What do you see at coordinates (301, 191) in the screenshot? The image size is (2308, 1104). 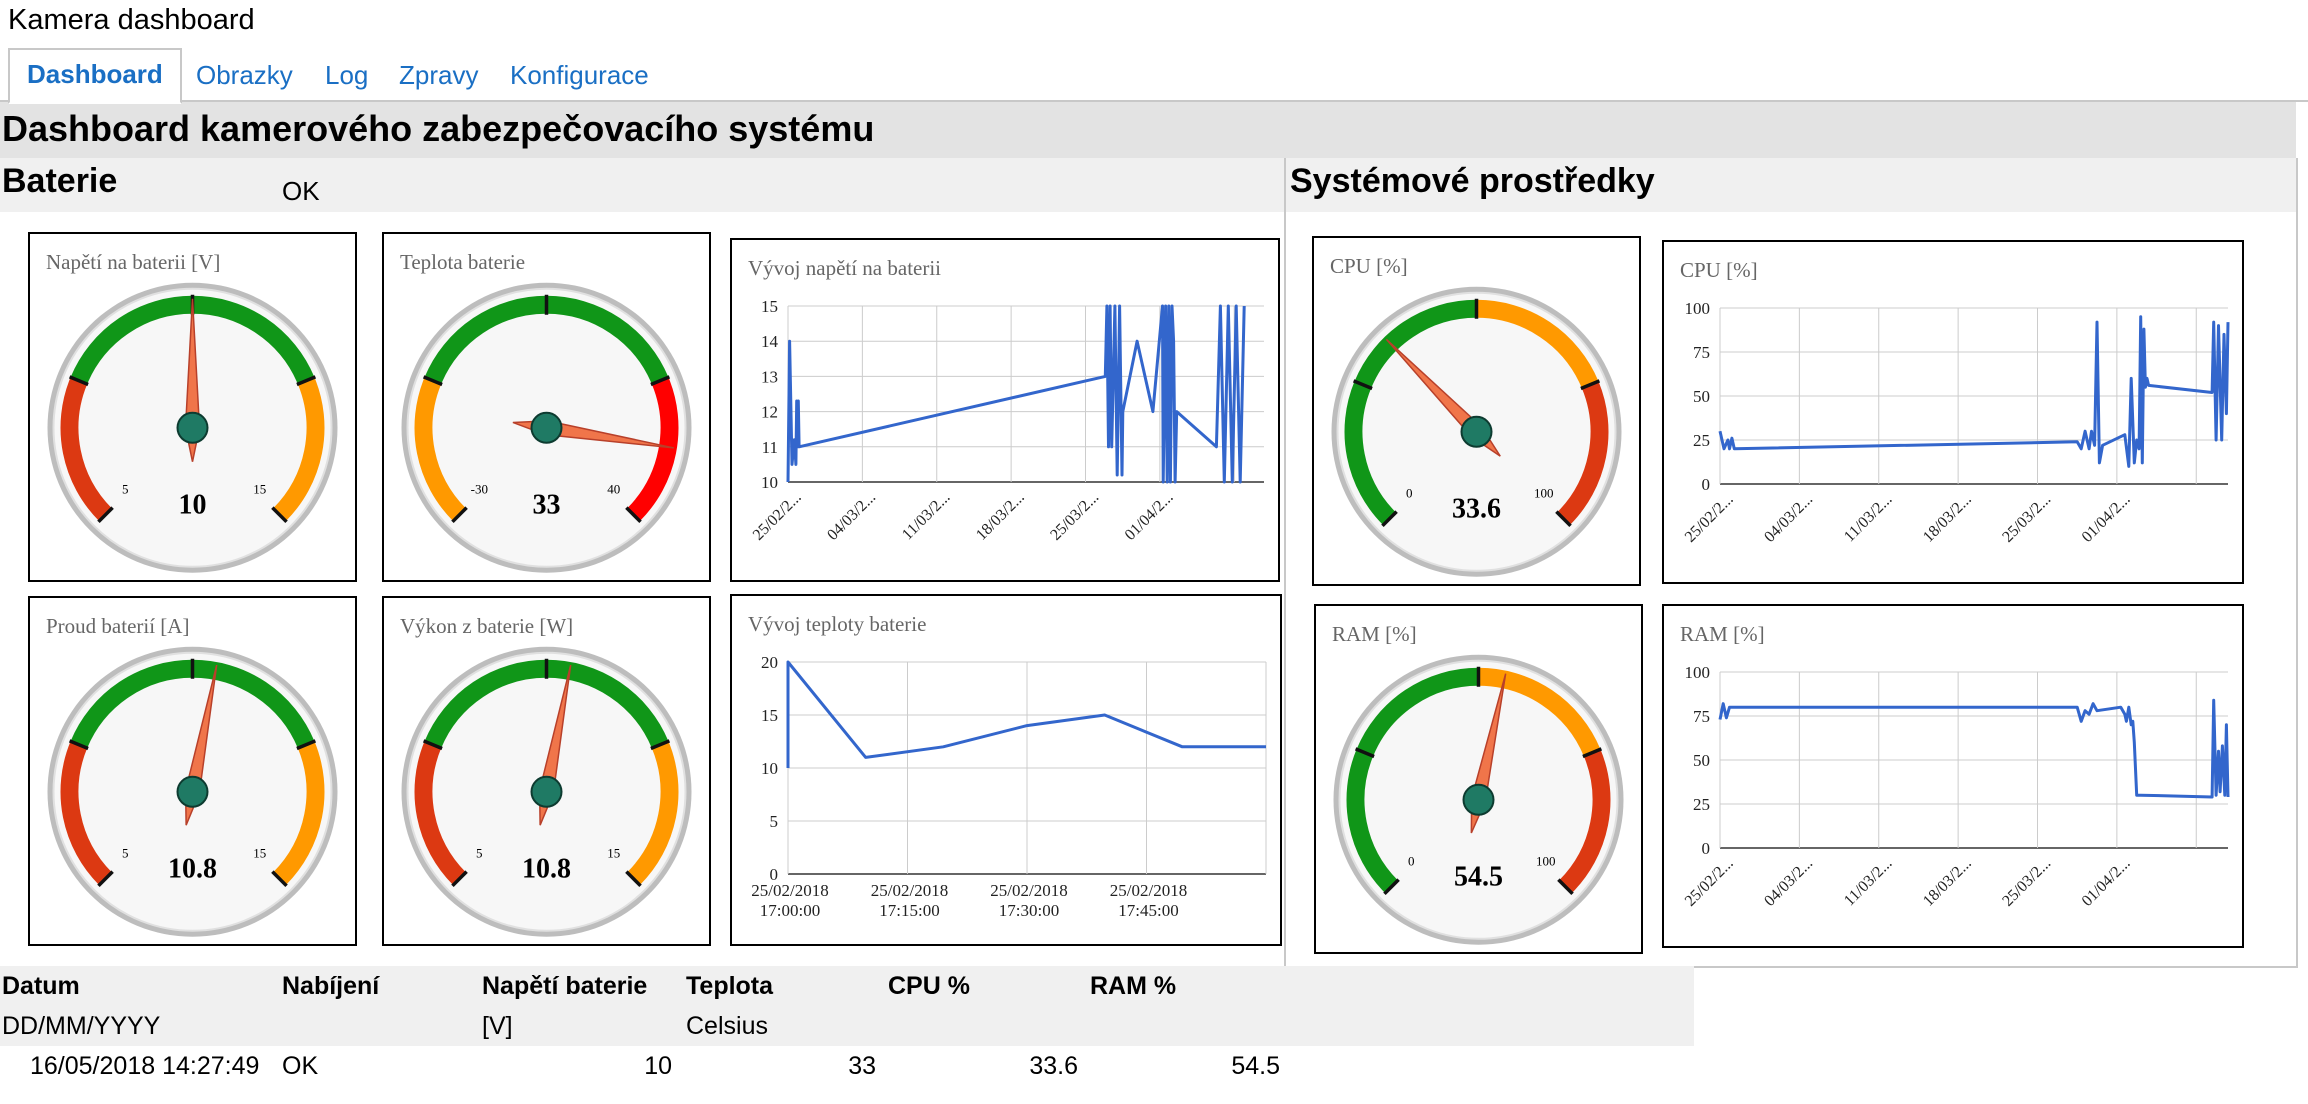 I see `battery-status: OK` at bounding box center [301, 191].